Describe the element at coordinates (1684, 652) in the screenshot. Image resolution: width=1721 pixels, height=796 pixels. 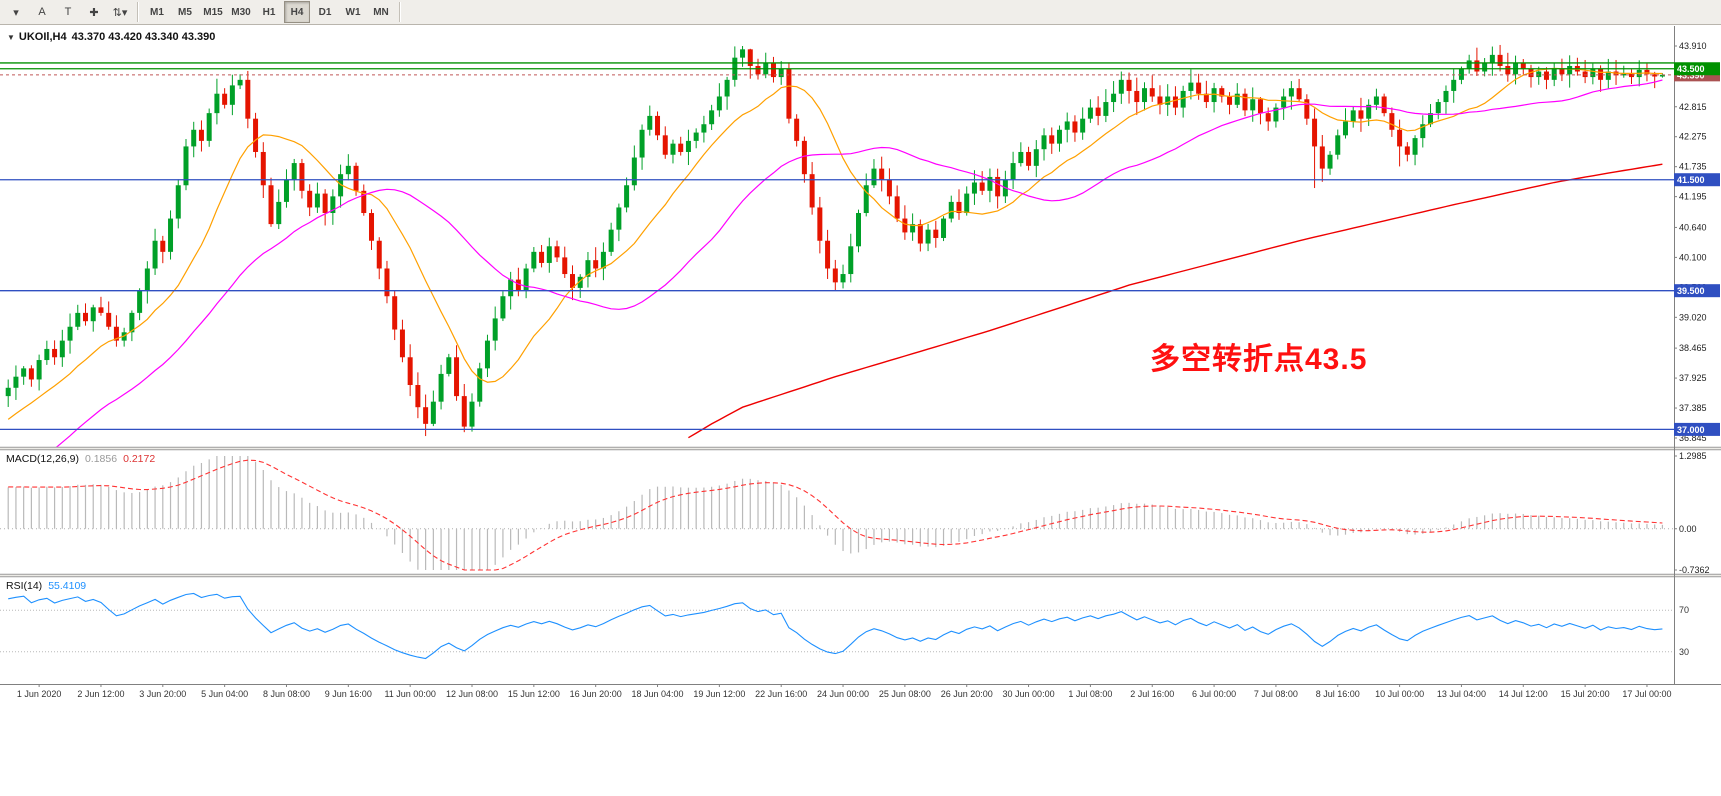
I see `svg-text: 30` at that location.